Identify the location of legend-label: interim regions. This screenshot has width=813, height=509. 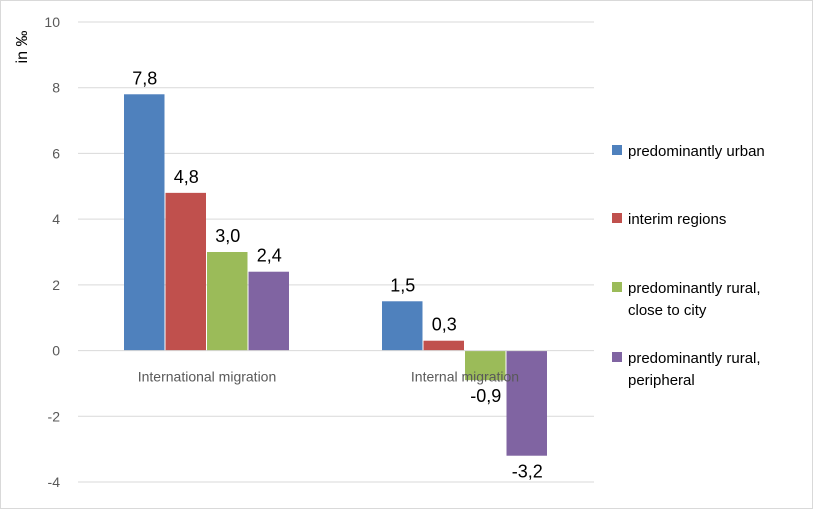
(677, 219).